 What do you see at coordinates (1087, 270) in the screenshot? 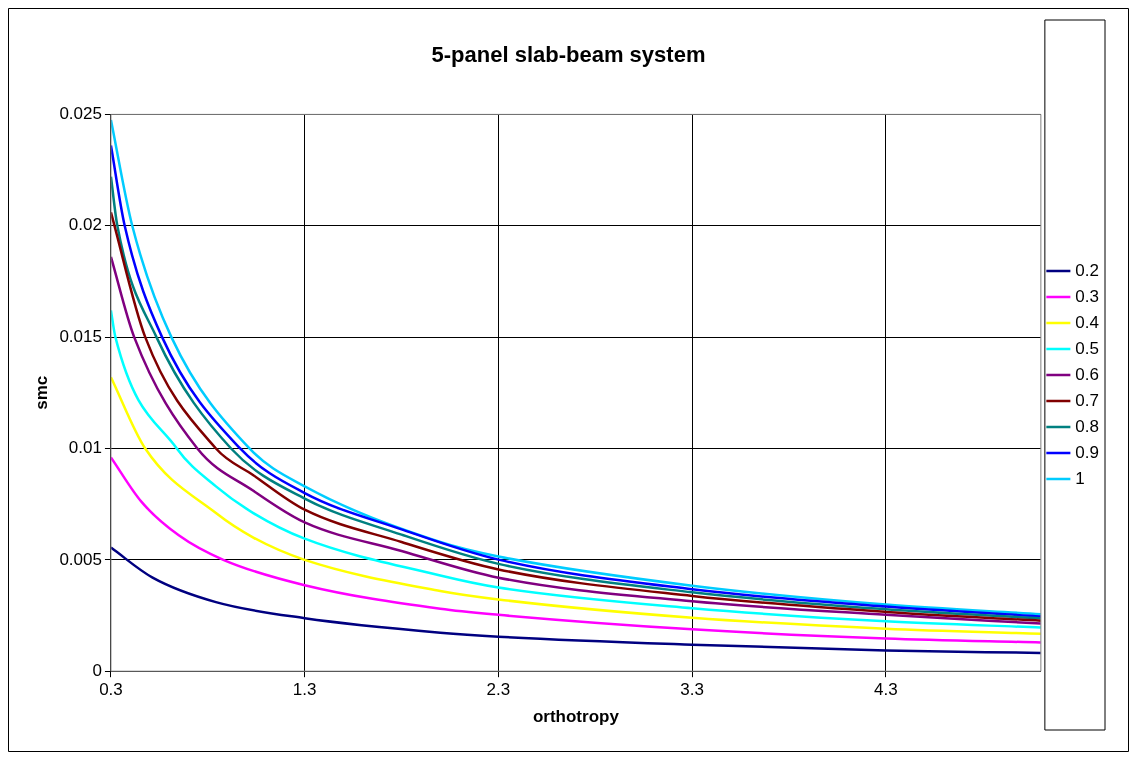
I see `legend-label: 0.2` at bounding box center [1087, 270].